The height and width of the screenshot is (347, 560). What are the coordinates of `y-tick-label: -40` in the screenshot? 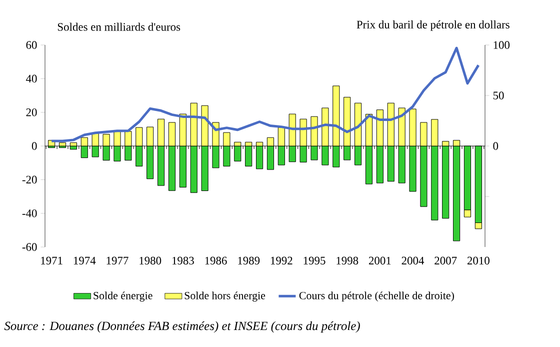 It's located at (29, 213).